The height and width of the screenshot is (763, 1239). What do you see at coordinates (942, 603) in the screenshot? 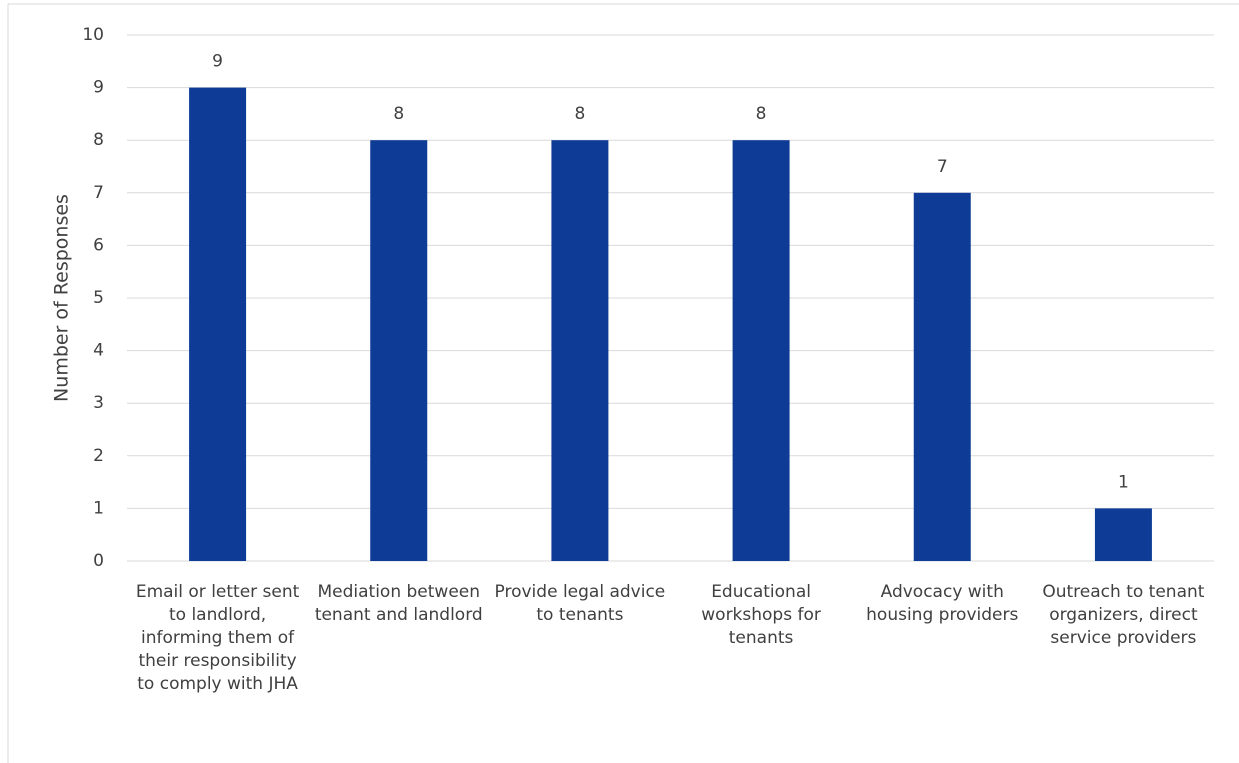
I see `x-tick-label: Advocacy with housing providers` at bounding box center [942, 603].